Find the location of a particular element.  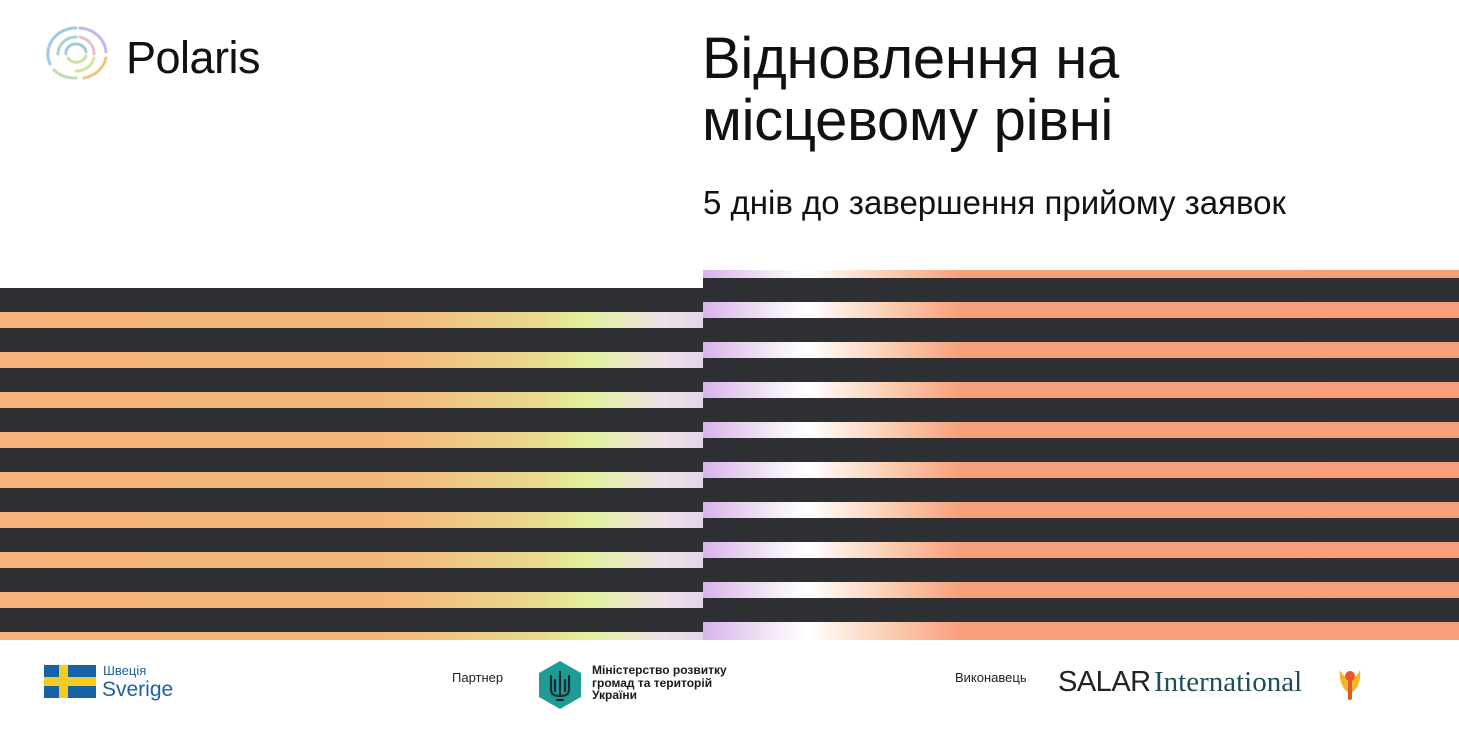

international-wordmark: International is located at coordinates (1228, 682).